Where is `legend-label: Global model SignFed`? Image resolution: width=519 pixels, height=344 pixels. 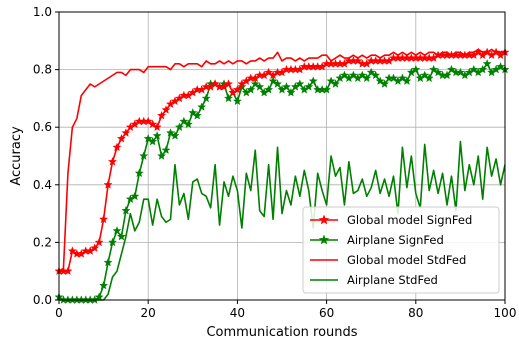
legend-label: Global model SignFed is located at coordinates (409, 220).